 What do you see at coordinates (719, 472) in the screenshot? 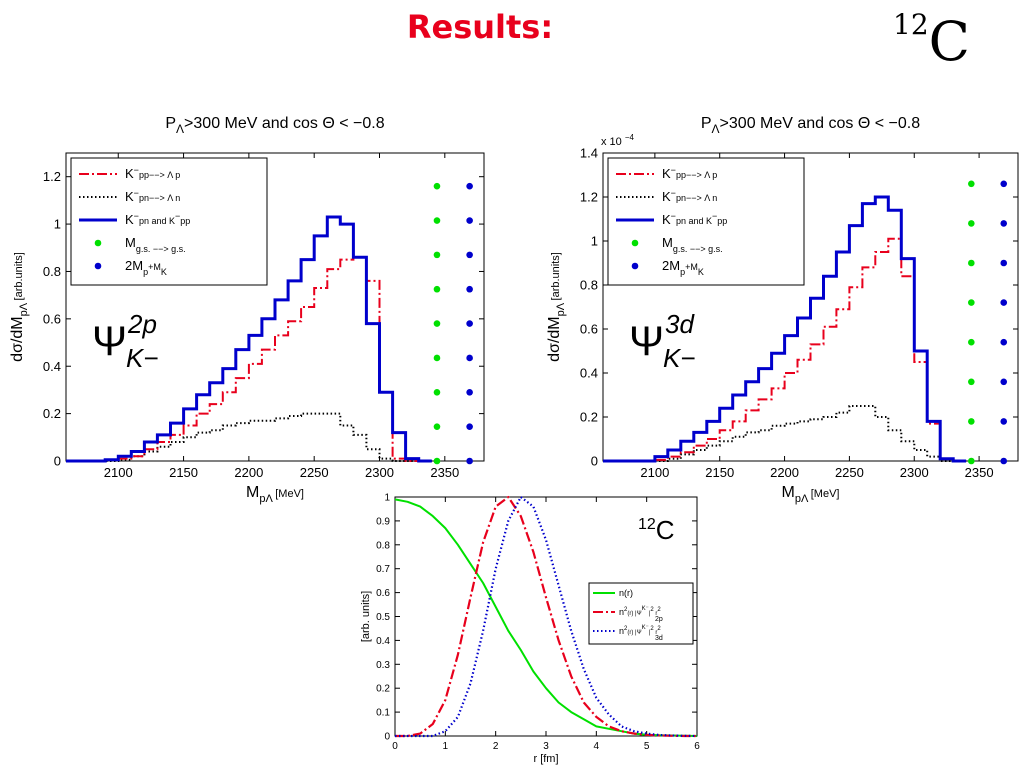
I see `hist2-x-tick-label: 2150` at bounding box center [719, 472].